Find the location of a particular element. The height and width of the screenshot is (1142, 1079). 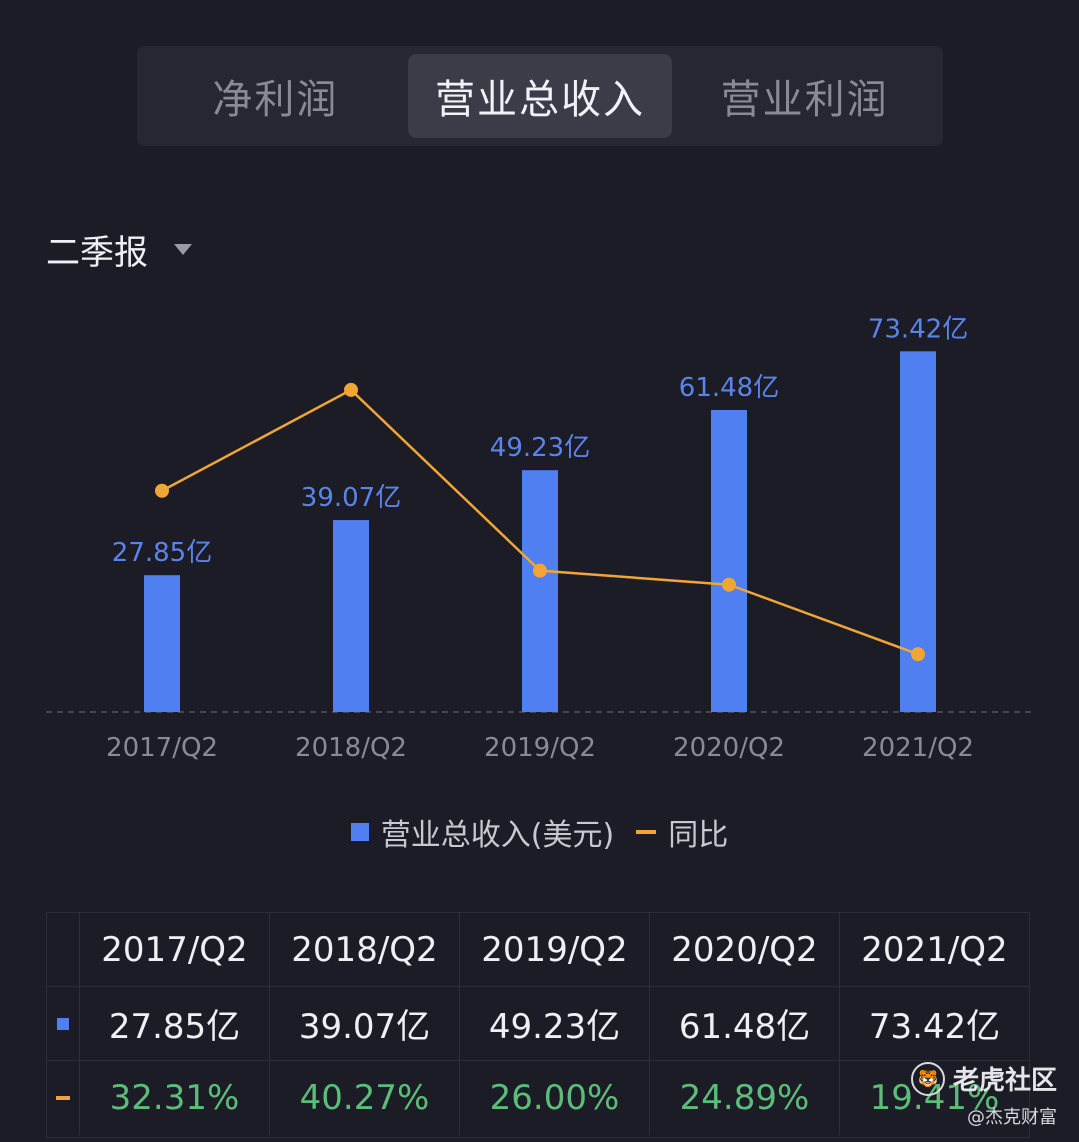

revenue-marker is located at coordinates (63, 1023).